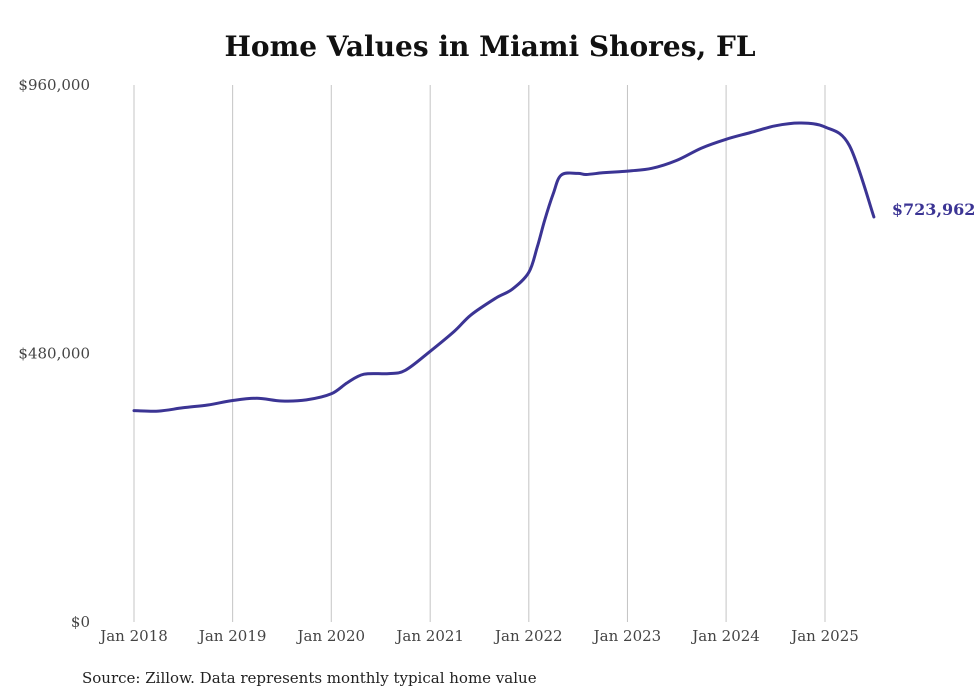 The image size is (980, 699). Describe the element at coordinates (725, 636) in the screenshot. I see `x-tick-label: Jan 2024` at that location.